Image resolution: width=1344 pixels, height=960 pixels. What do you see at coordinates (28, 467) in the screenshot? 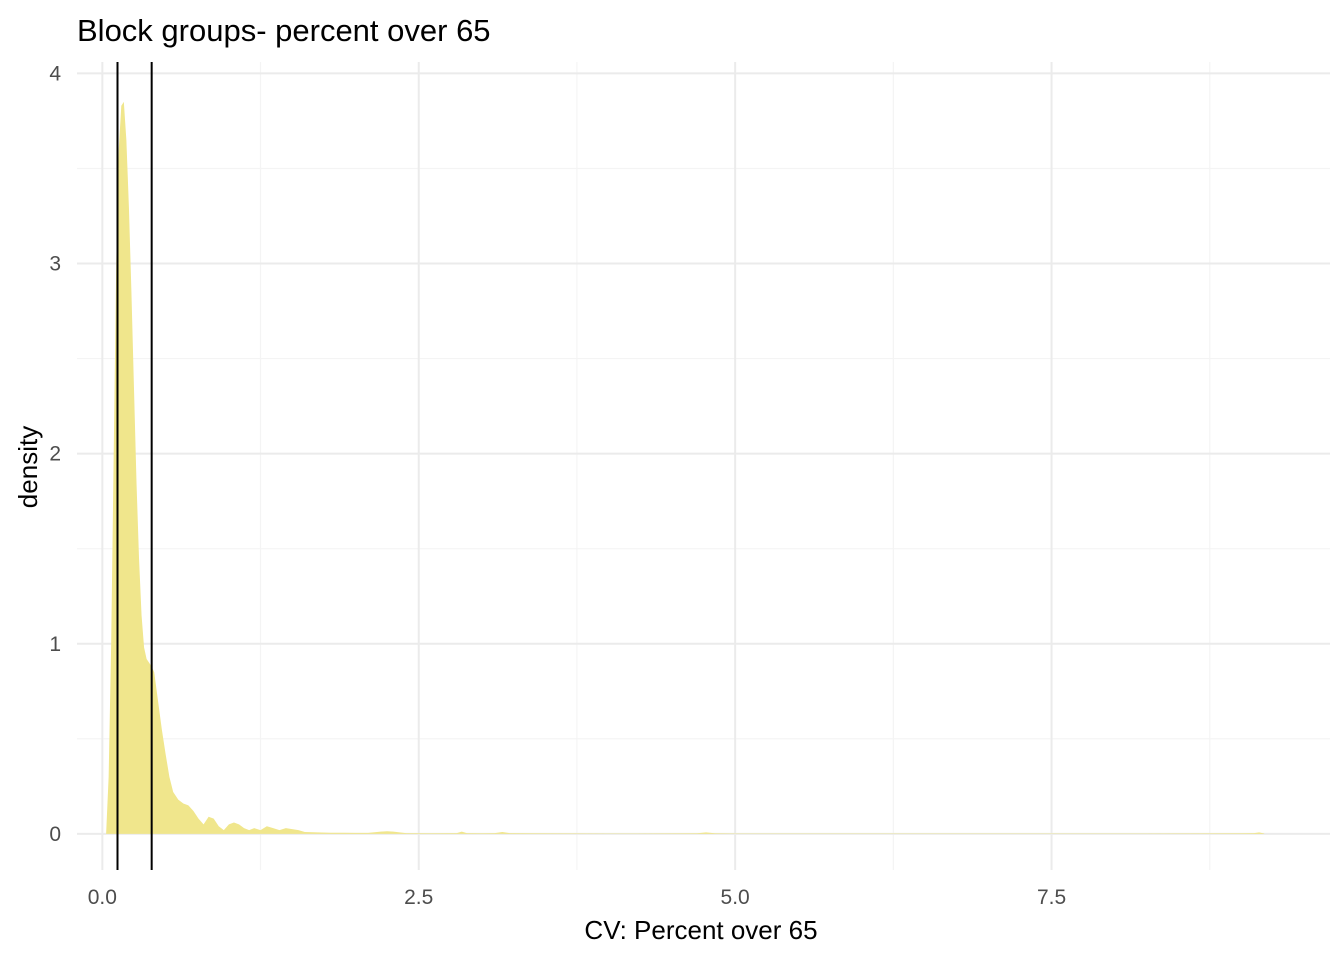
I see `y-axis-title: density` at bounding box center [28, 467].